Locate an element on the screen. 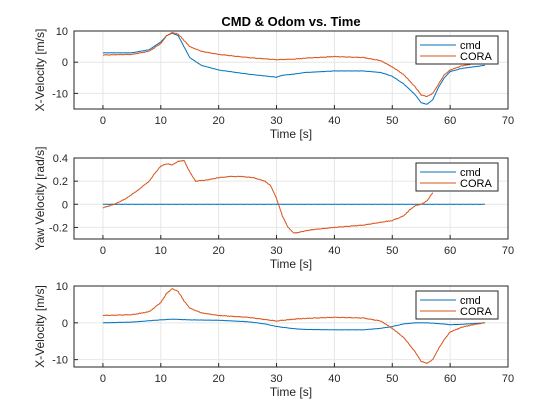 The image size is (560, 420). y-tick-label: 0.4 is located at coordinates (60, 159).